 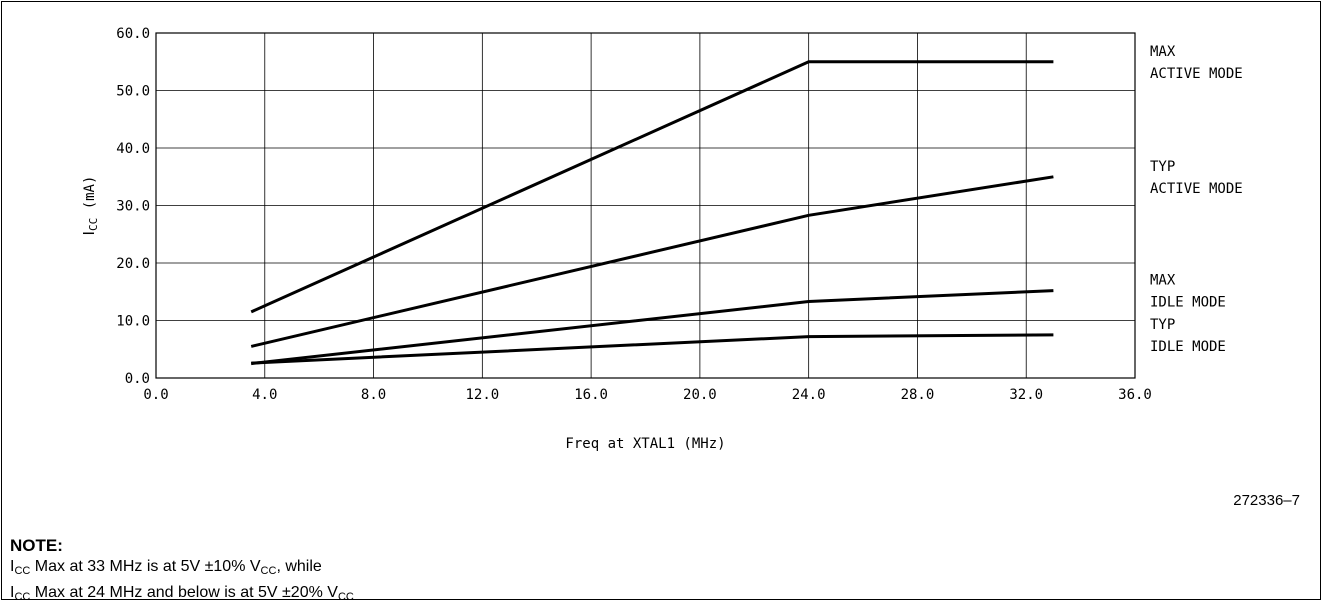 I want to click on note-line-1-a-sub: CC, so click(x=22, y=571).